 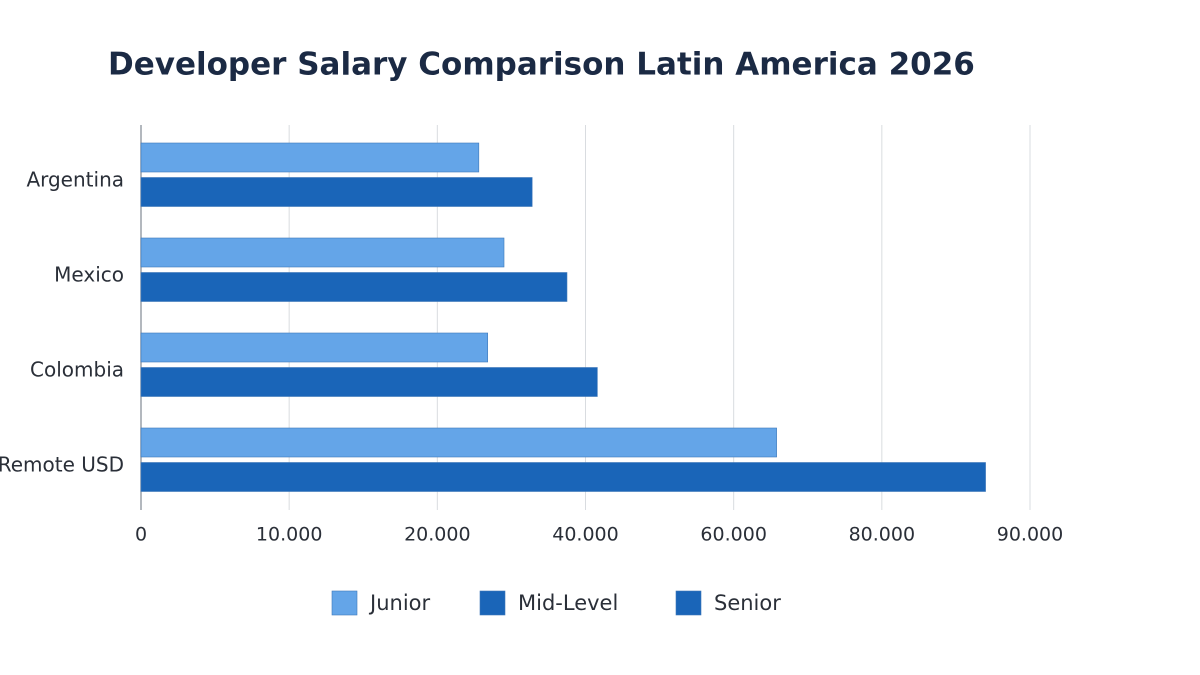 I want to click on x-tick-label: 40.000, so click(x=585, y=535).